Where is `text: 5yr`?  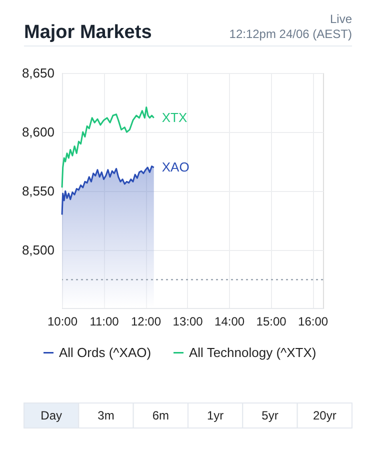
text: 5yr is located at coordinates (270, 415).